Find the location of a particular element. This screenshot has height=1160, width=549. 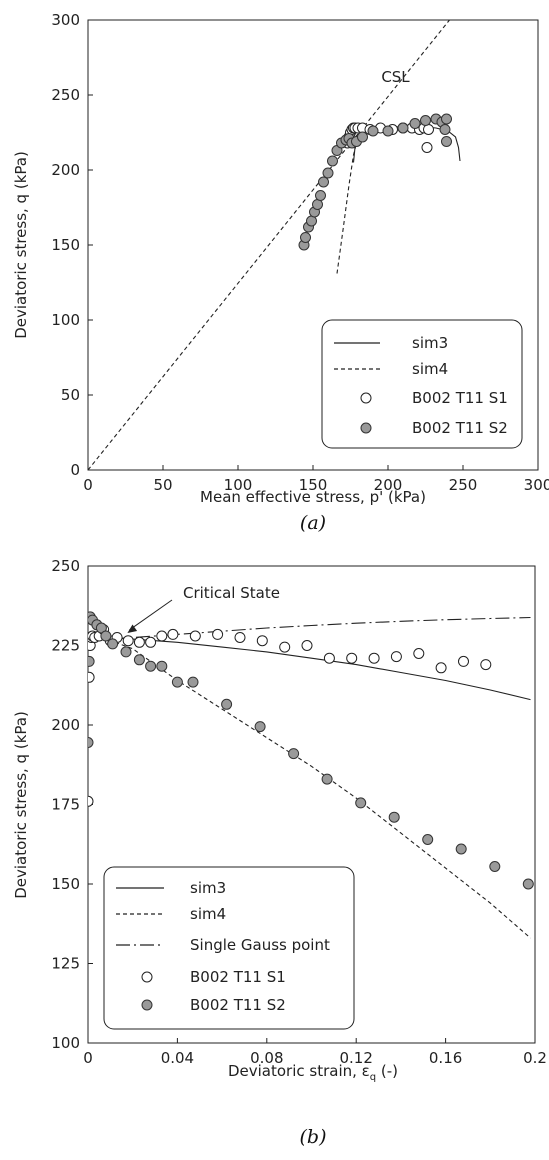

chart-b-caption: (b) is located at coordinates (313, 1137).